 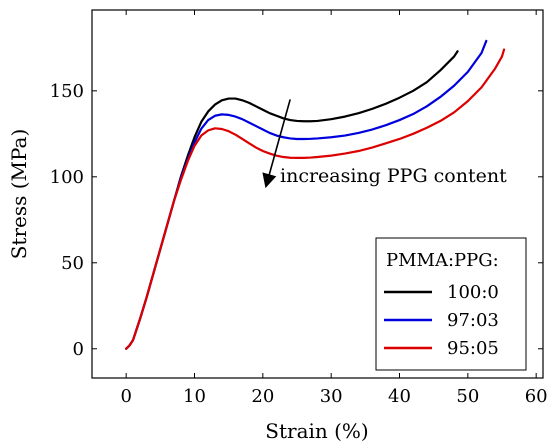 What do you see at coordinates (72, 263) in the screenshot?
I see `y-tick-label: 50` at bounding box center [72, 263].